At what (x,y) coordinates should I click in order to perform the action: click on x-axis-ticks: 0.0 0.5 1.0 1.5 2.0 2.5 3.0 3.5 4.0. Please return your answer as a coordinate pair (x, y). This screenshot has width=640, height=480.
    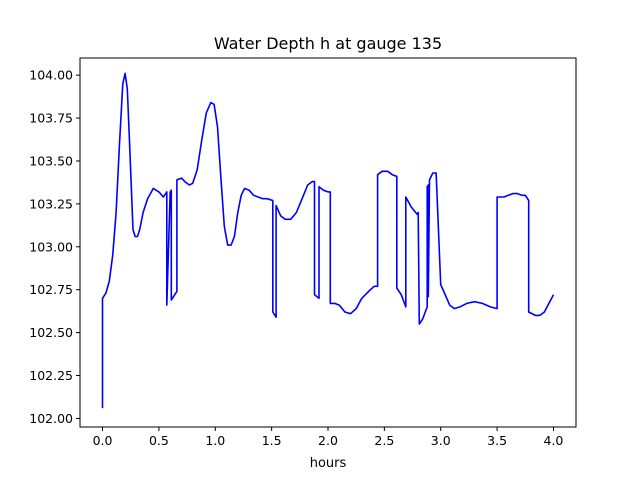
    Looking at the image, I should click on (328, 437).